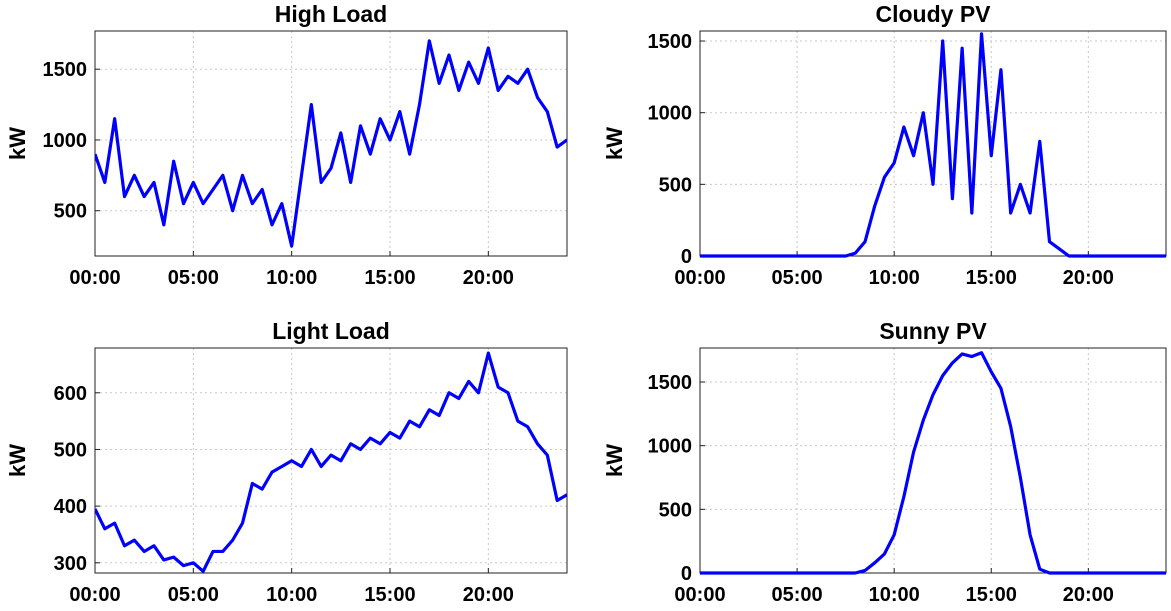 The height and width of the screenshot is (611, 1171). Describe the element at coordinates (70, 564) in the screenshot. I see `y-tick-label: 300` at that location.